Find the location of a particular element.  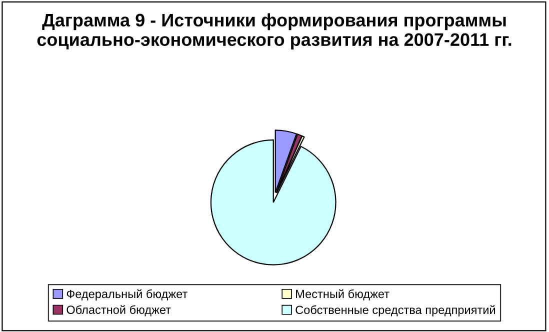

legend-label: Собственные средства предприятий is located at coordinates (396, 310).